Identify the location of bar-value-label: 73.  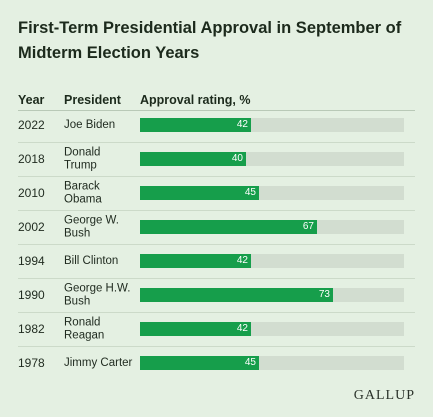
(324, 294).